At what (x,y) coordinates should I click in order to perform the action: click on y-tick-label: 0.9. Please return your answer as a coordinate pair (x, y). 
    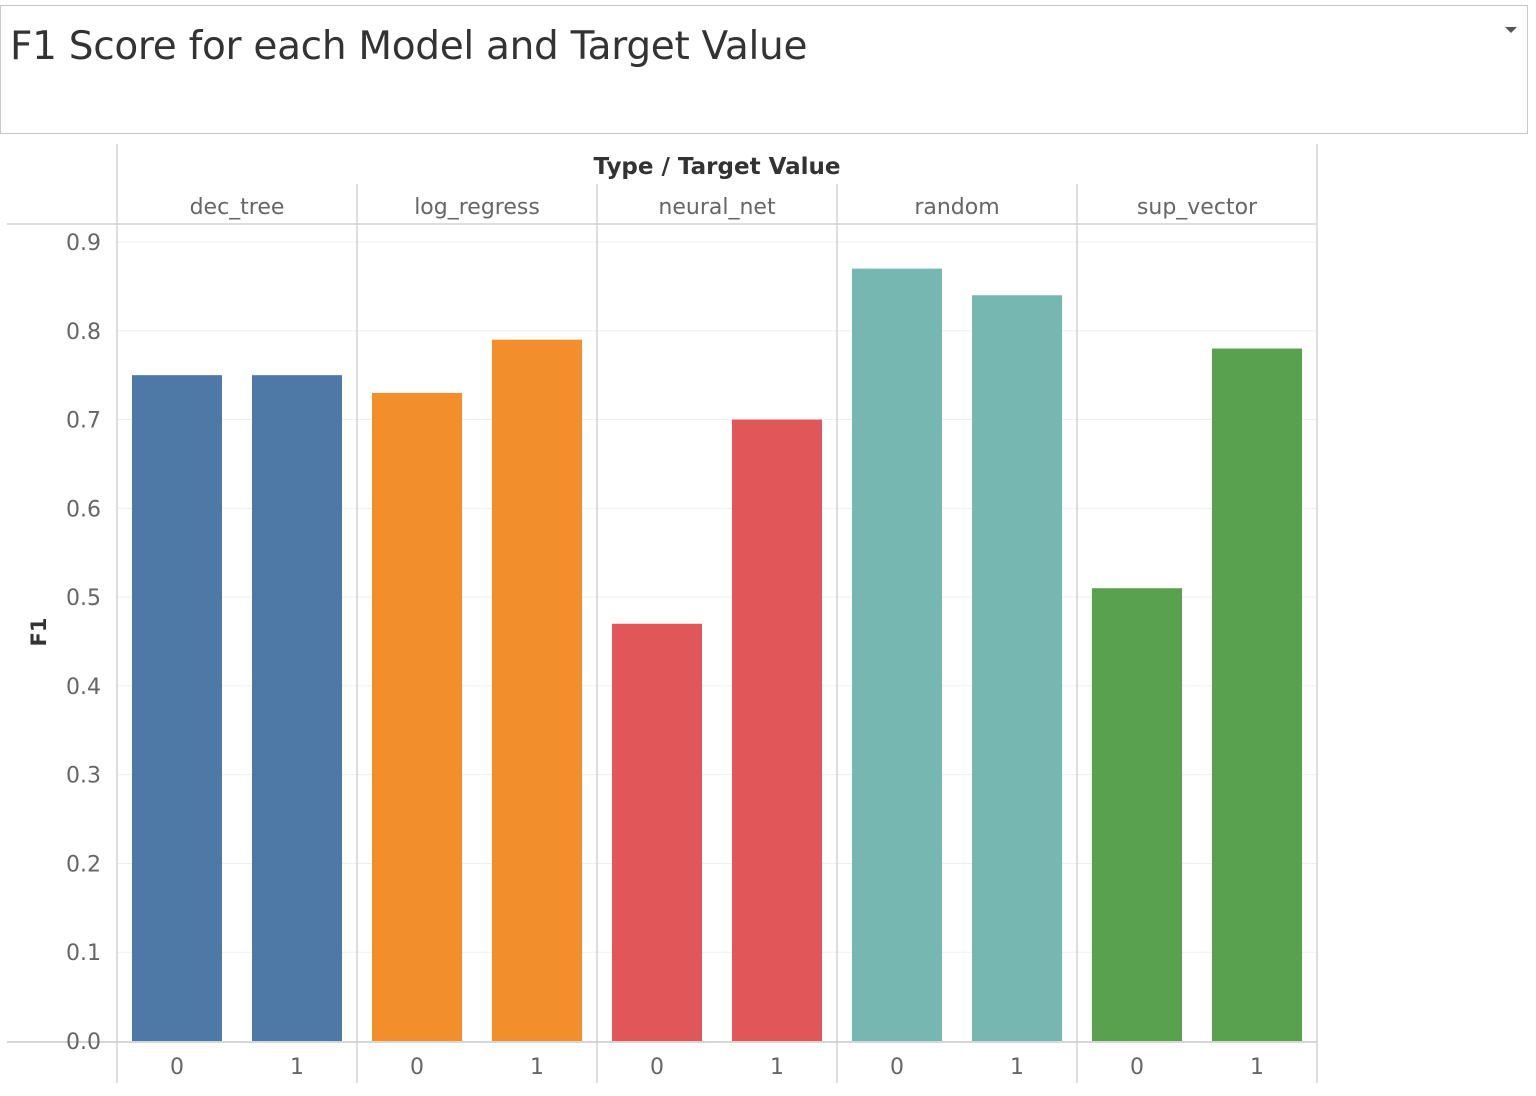
    Looking at the image, I should click on (83, 243).